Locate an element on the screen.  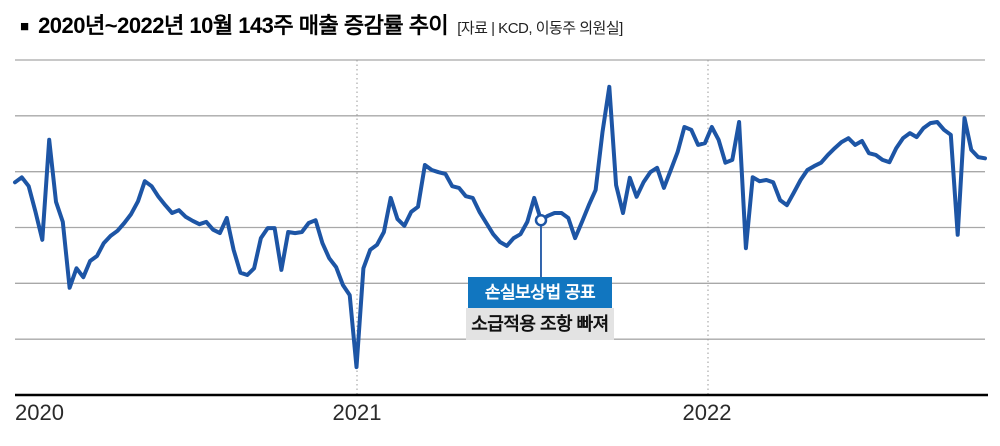
x-axis-label-2021: 2021 is located at coordinates (357, 412).